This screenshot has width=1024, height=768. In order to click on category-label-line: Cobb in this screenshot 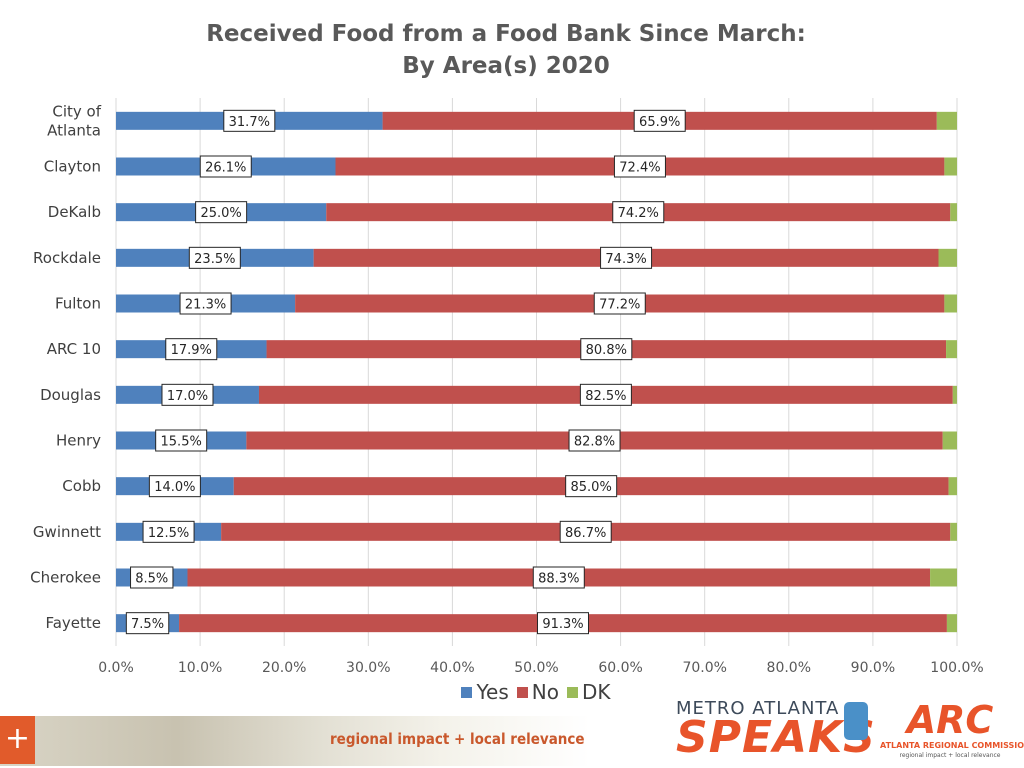, I will do `click(81, 486)`.